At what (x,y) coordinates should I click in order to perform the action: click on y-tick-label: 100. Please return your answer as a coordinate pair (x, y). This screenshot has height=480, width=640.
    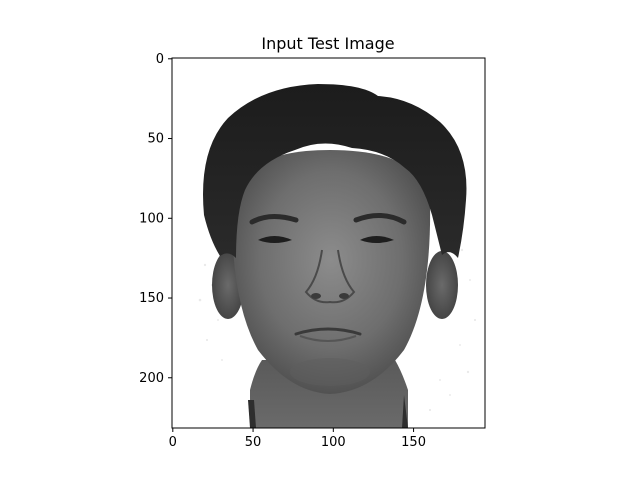
    Looking at the image, I should click on (151, 218).